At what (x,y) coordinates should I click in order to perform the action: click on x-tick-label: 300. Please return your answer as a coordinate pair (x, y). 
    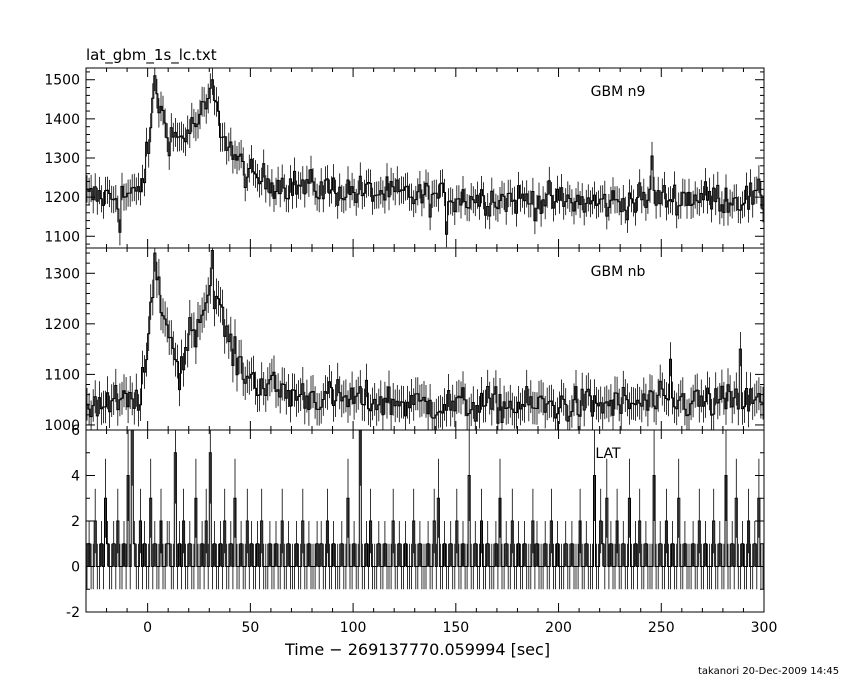
    Looking at the image, I should click on (764, 628).